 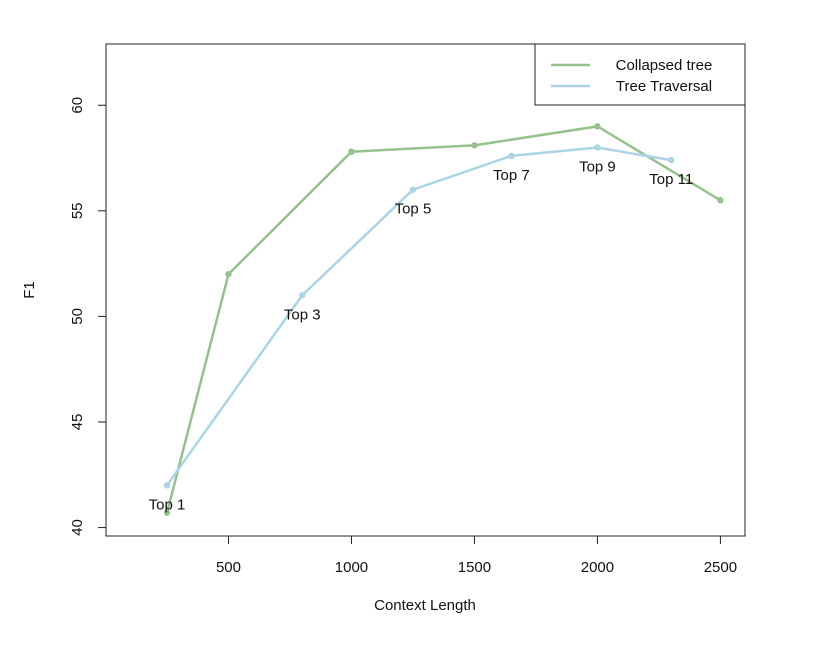 What do you see at coordinates (167, 504) in the screenshot?
I see `point-label: Top 1` at bounding box center [167, 504].